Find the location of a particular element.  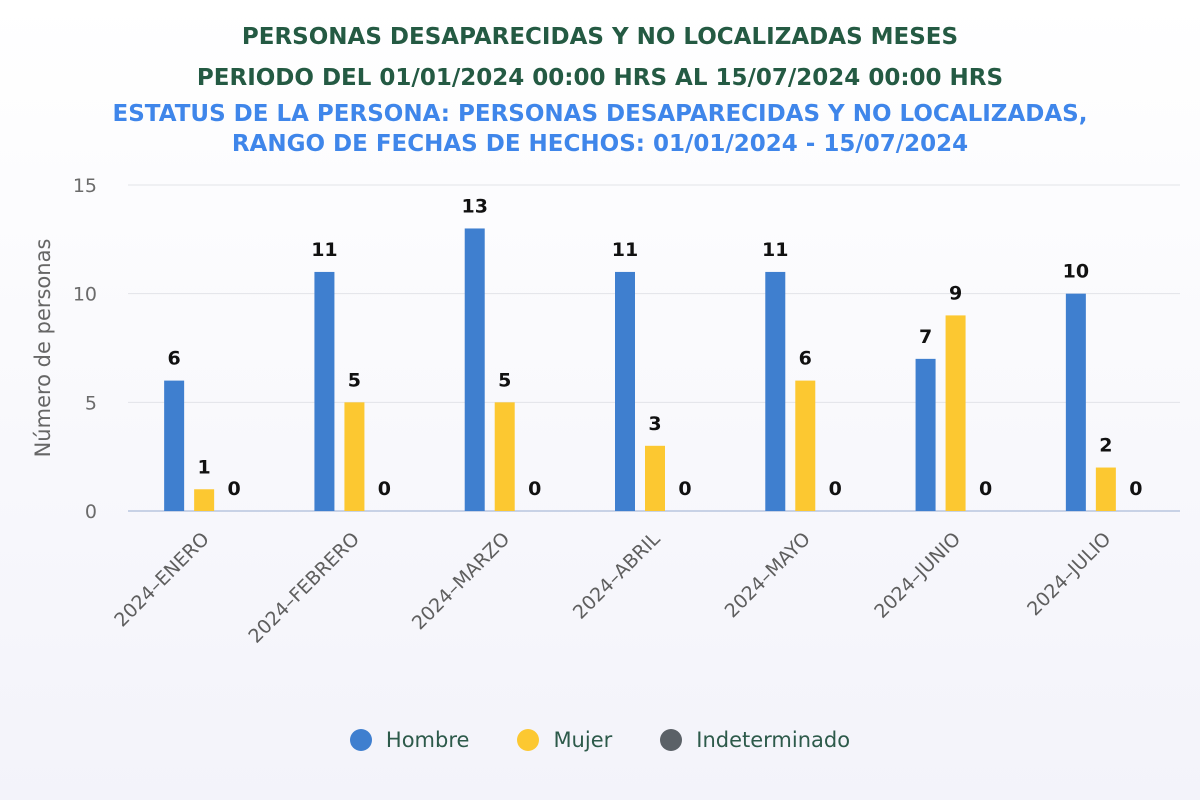

legend-item-indeterminado: Indeterminado is located at coordinates (755, 740).